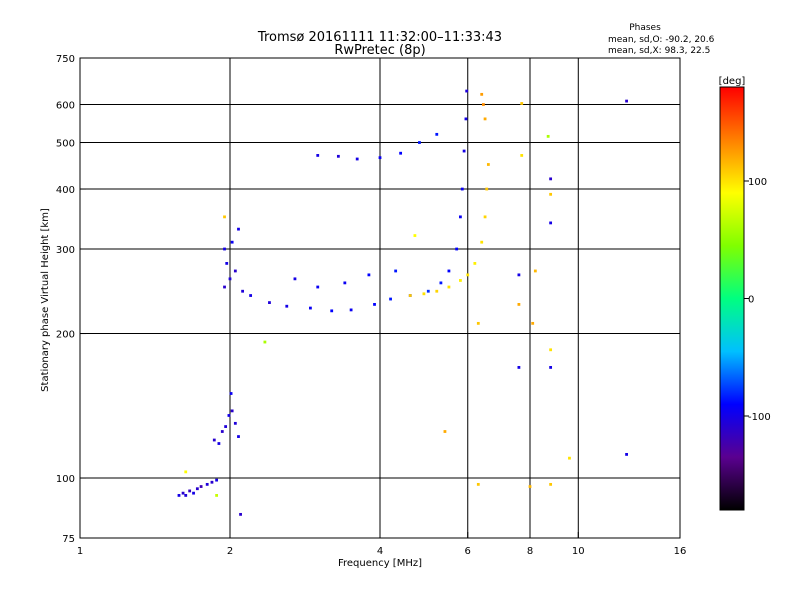 The image size is (800, 600). Describe the element at coordinates (65, 106) in the screenshot. I see `y-tick-label: 600` at that location.